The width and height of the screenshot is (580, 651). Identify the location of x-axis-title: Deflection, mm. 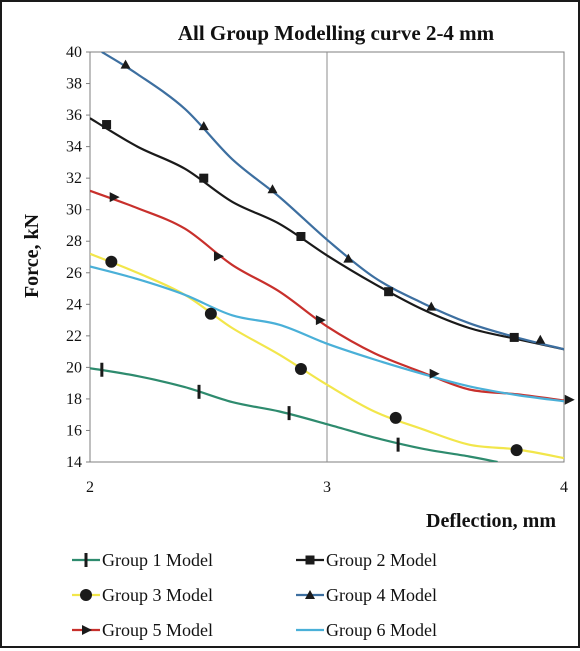
(491, 521).